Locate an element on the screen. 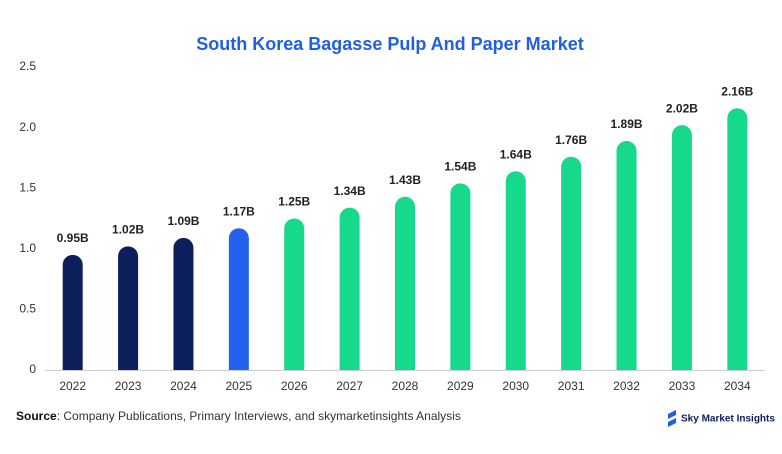 This screenshot has height=454, width=782. y-tick-label: 1.5 is located at coordinates (27, 187).